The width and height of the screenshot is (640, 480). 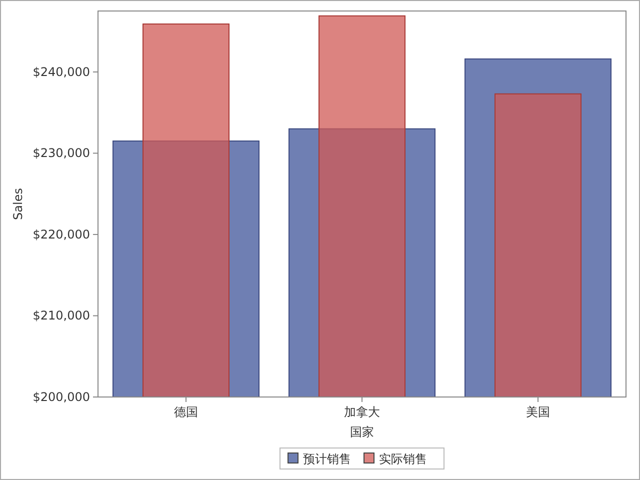 I want to click on y-tick-label: $240,000, so click(x=61, y=71).